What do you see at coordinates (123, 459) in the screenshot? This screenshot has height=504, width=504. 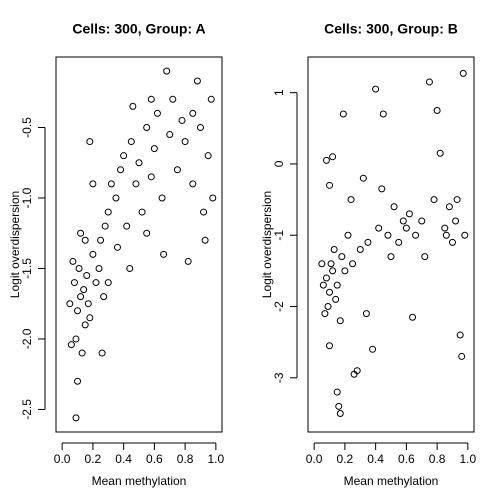 I see `x-tick-label: 0.4` at bounding box center [123, 459].